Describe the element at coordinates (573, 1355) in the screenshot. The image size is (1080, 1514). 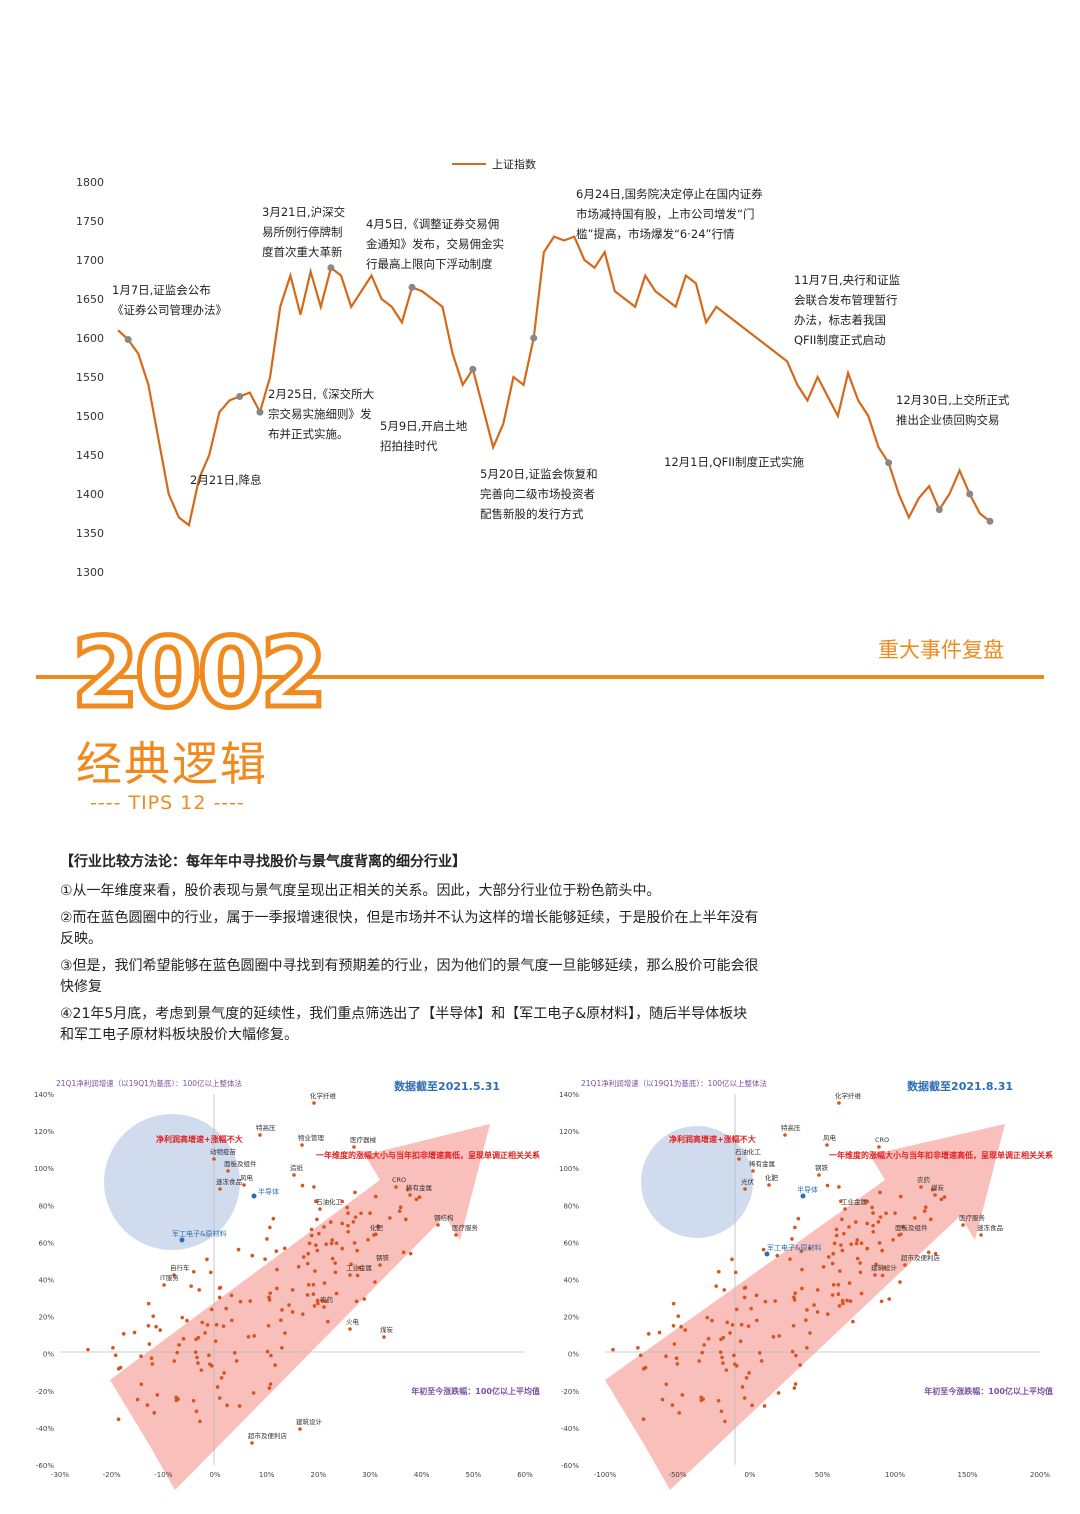
I see `y-tick: 0%` at that location.